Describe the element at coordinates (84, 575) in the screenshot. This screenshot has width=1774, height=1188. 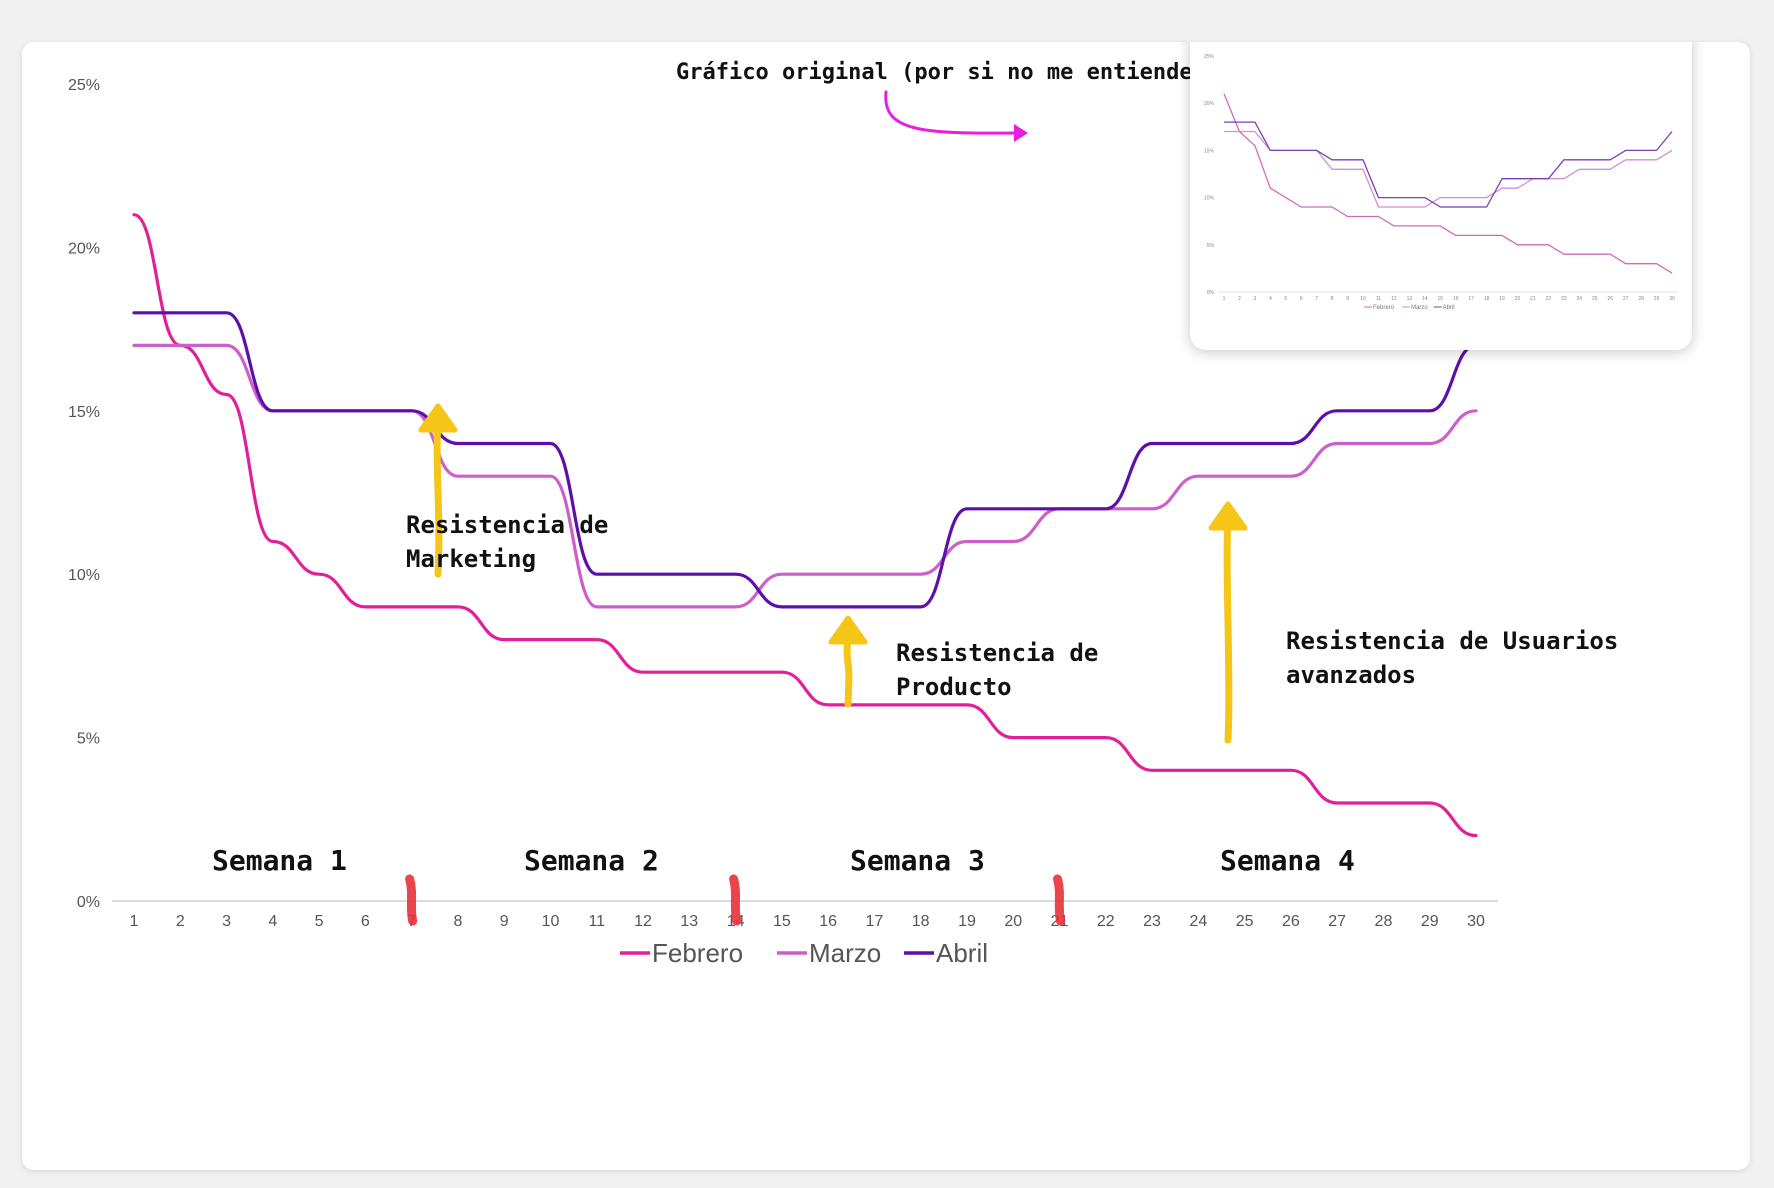
I see `y-tick-label: 10%` at that location.